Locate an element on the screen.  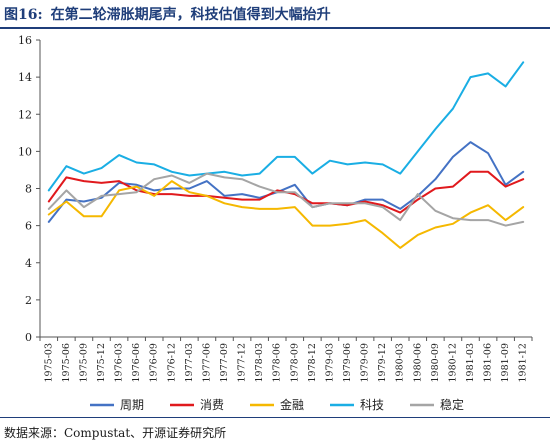
x-tick-label: 1976-03 is located at coordinates (119, 362).